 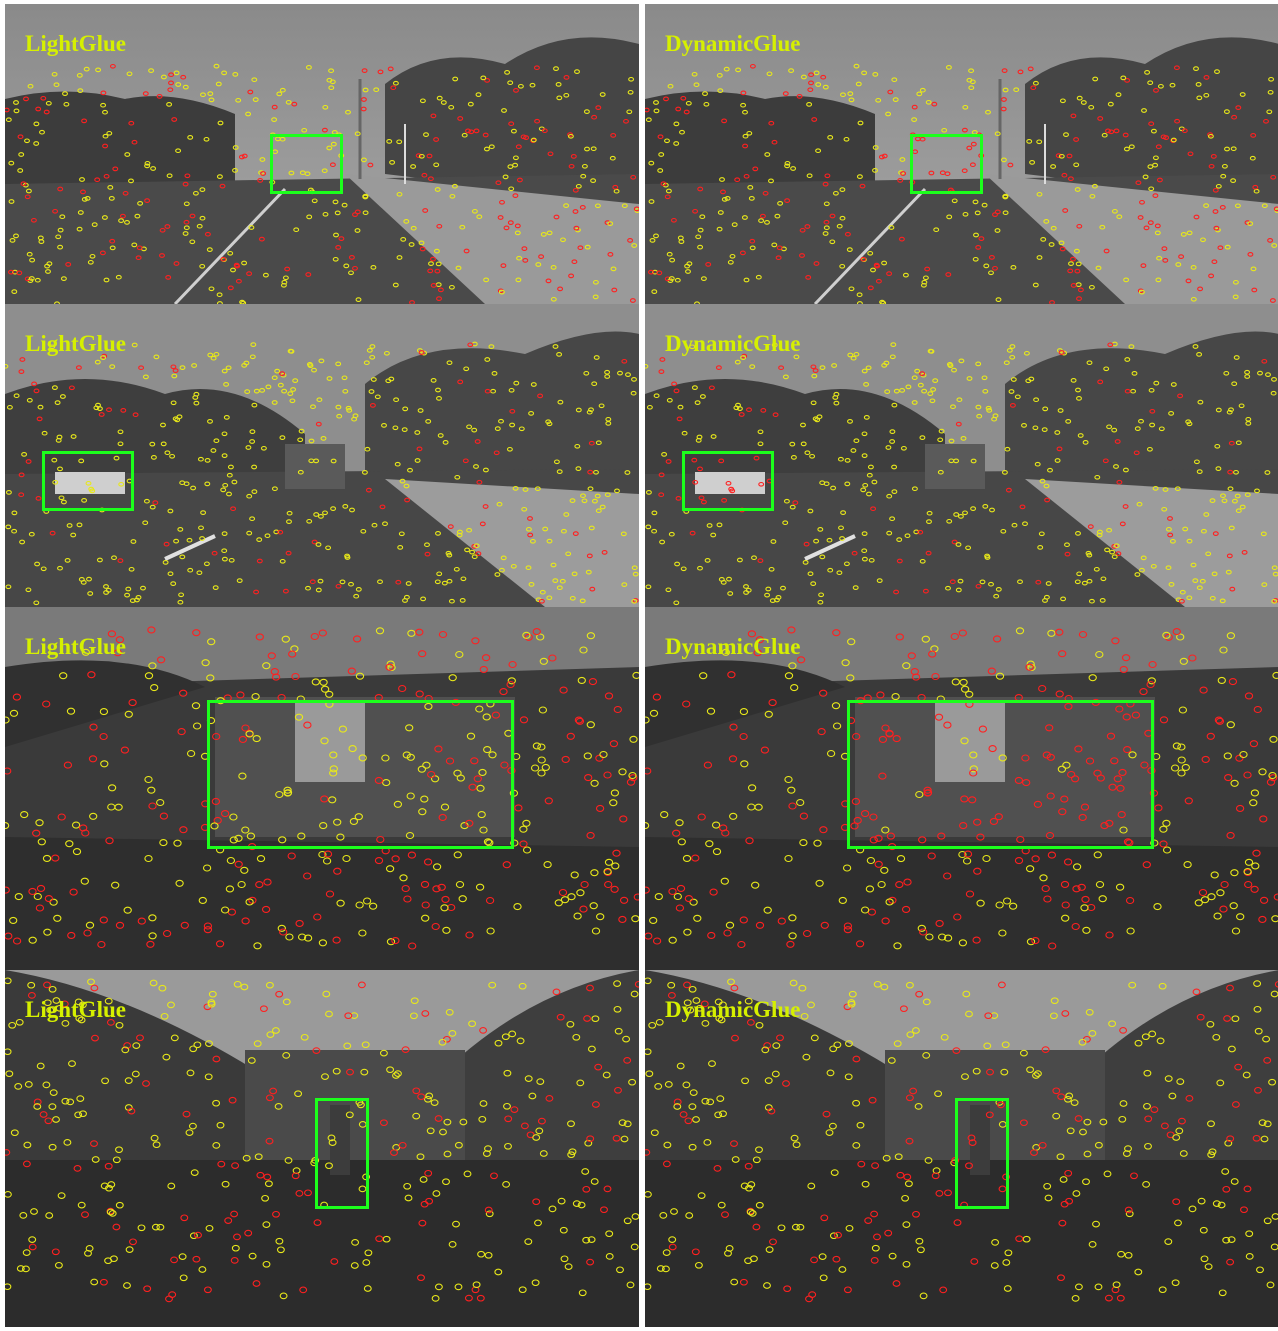 I want to click on panel-row1-lightglue: LightGlue, so click(x=322, y=154).